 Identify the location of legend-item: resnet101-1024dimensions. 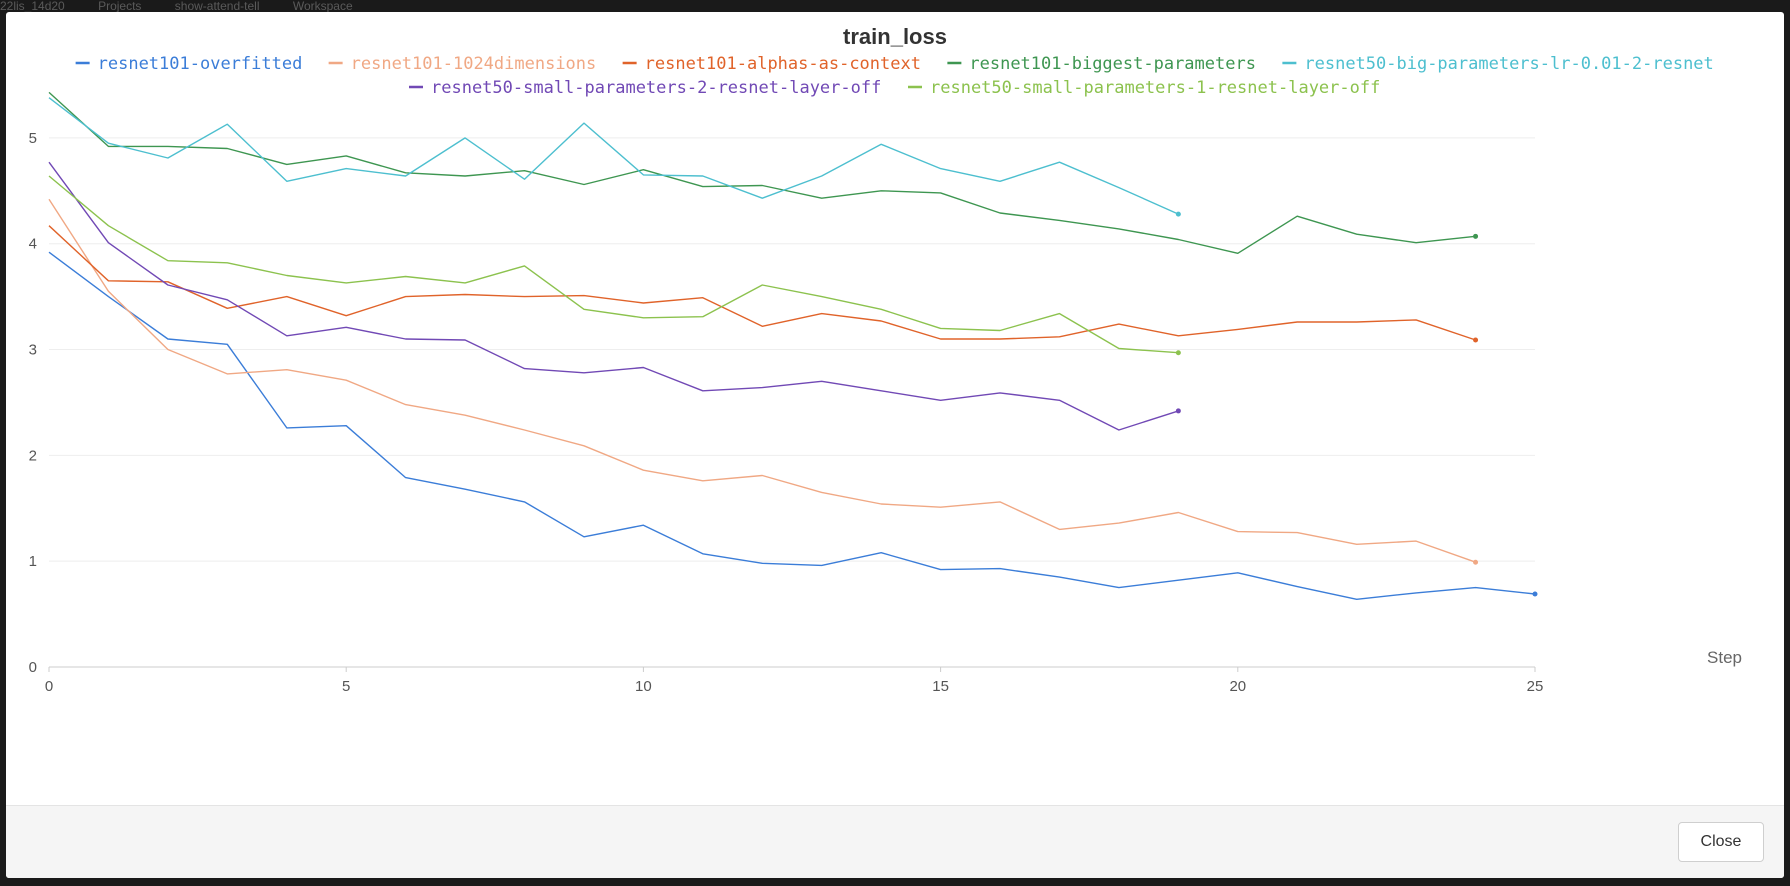
(462, 64).